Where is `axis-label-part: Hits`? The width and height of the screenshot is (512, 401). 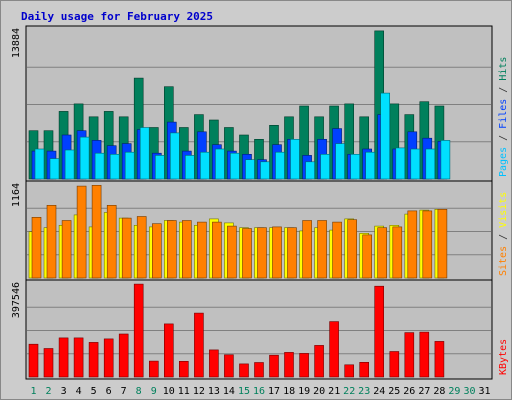 axis-label-part: Hits is located at coordinates (503, 69).